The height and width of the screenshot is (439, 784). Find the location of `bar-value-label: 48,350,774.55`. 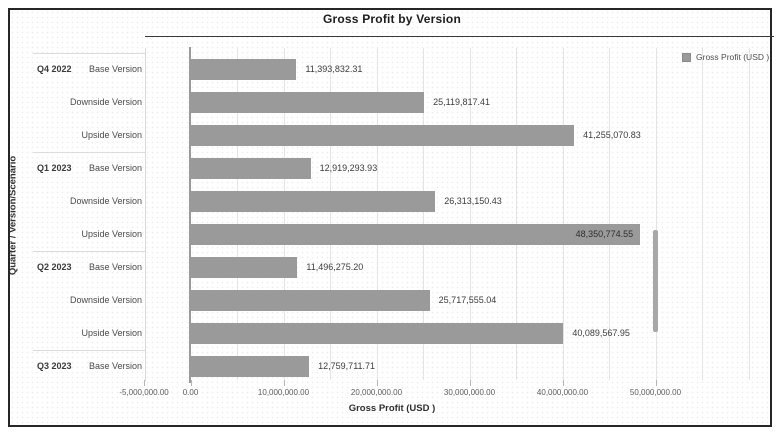

bar-value-label: 48,350,774.55 is located at coordinates (604, 234).